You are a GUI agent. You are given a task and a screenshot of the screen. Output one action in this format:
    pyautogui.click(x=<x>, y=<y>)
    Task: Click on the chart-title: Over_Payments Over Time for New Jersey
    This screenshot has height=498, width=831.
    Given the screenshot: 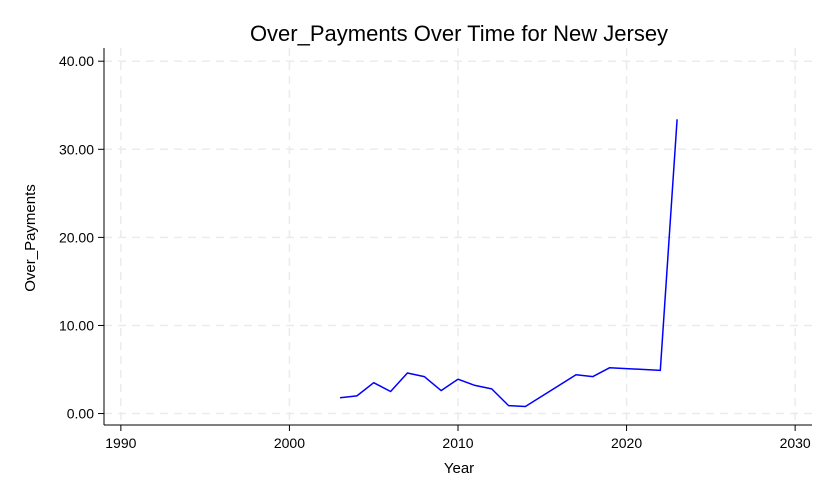 What is the action you would take?
    pyautogui.click(x=459, y=33)
    